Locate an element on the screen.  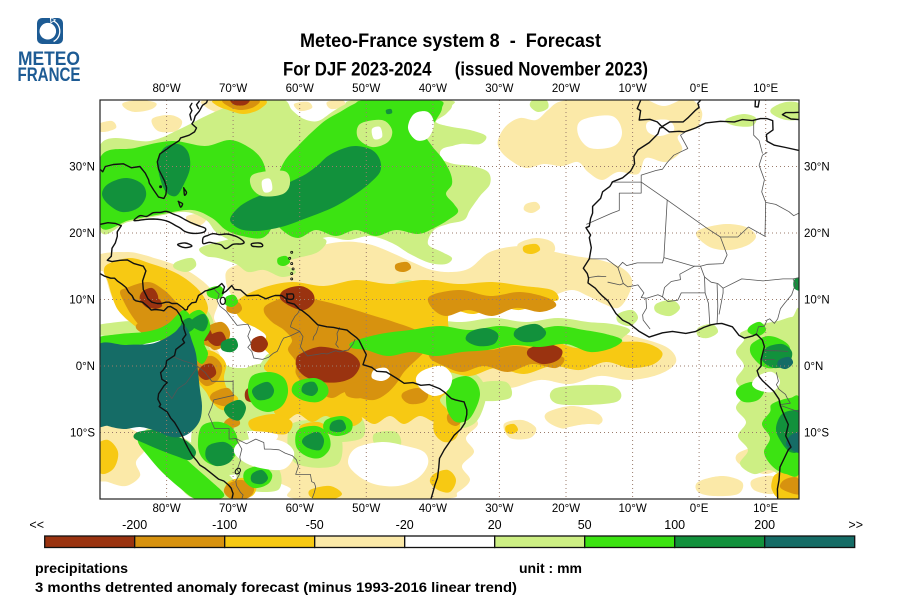
svg-text: -20 is located at coordinates (405, 525).